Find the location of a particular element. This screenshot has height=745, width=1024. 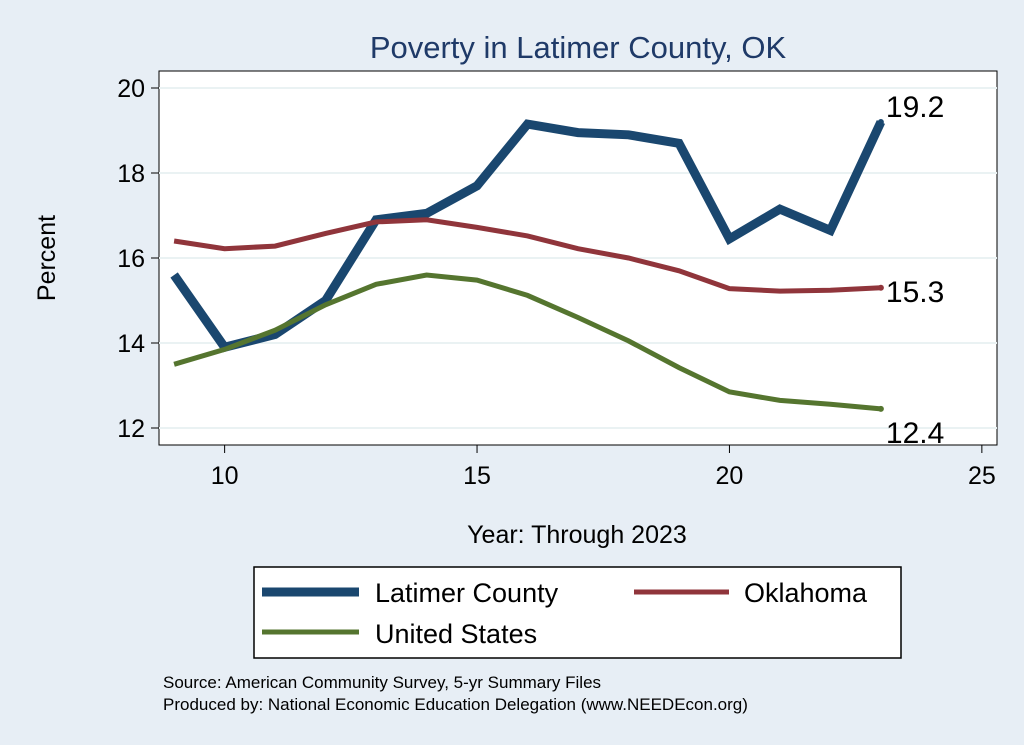

y-tick-label-14: 14 is located at coordinates (131, 344).